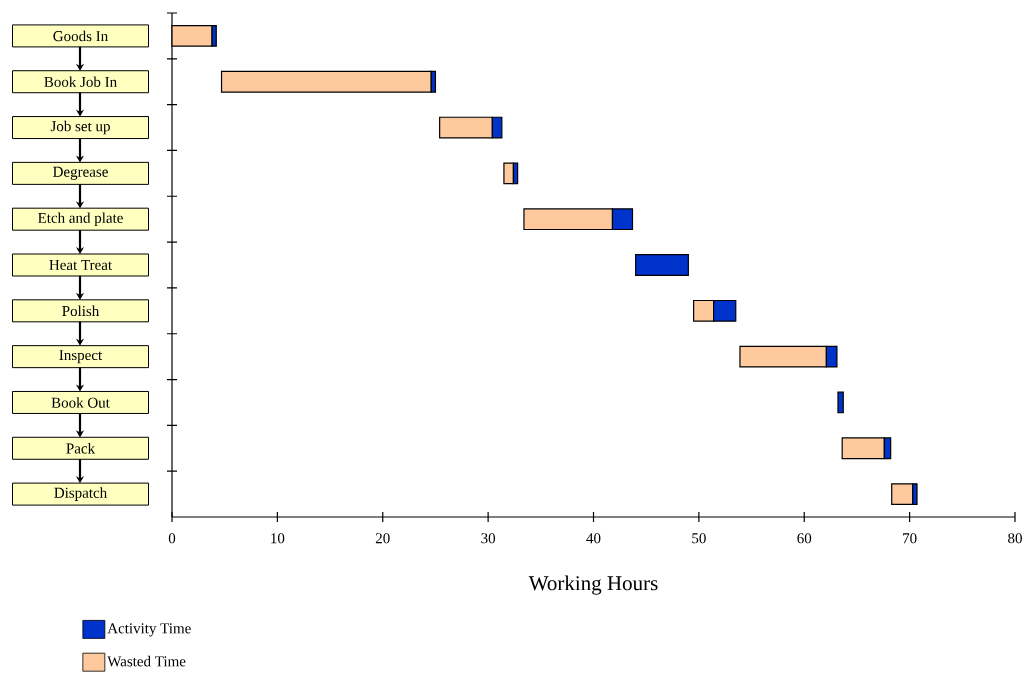 Image resolution: width=1028 pixels, height=691 pixels. Describe the element at coordinates (699, 538) in the screenshot. I see `x-tick-label: 50` at that location.